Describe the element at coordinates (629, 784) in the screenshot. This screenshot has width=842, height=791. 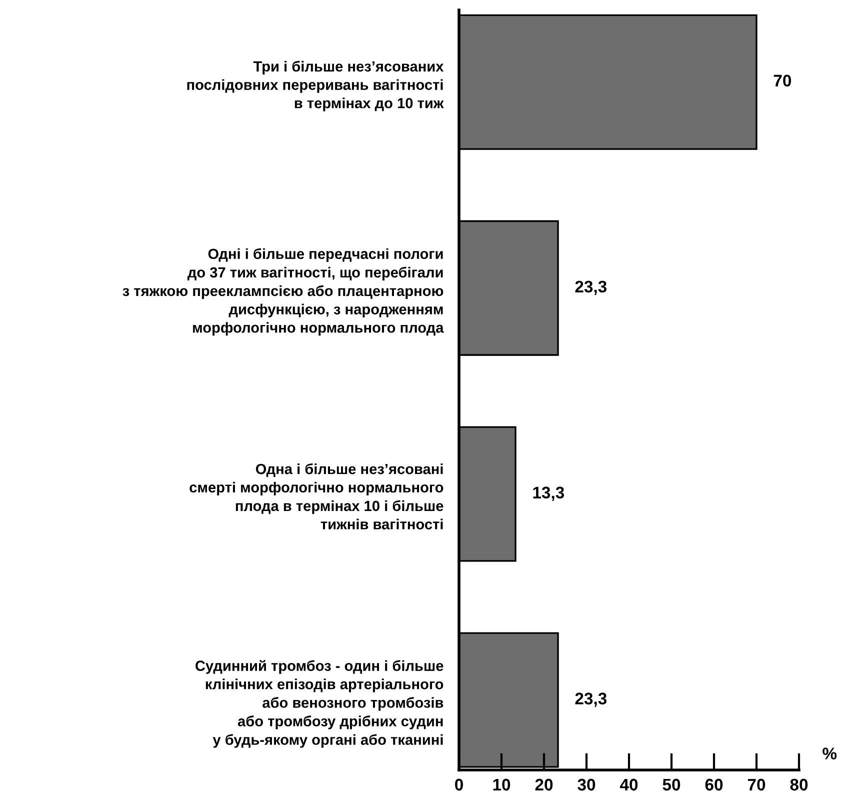
I see `x-tick-label: 40` at that location.